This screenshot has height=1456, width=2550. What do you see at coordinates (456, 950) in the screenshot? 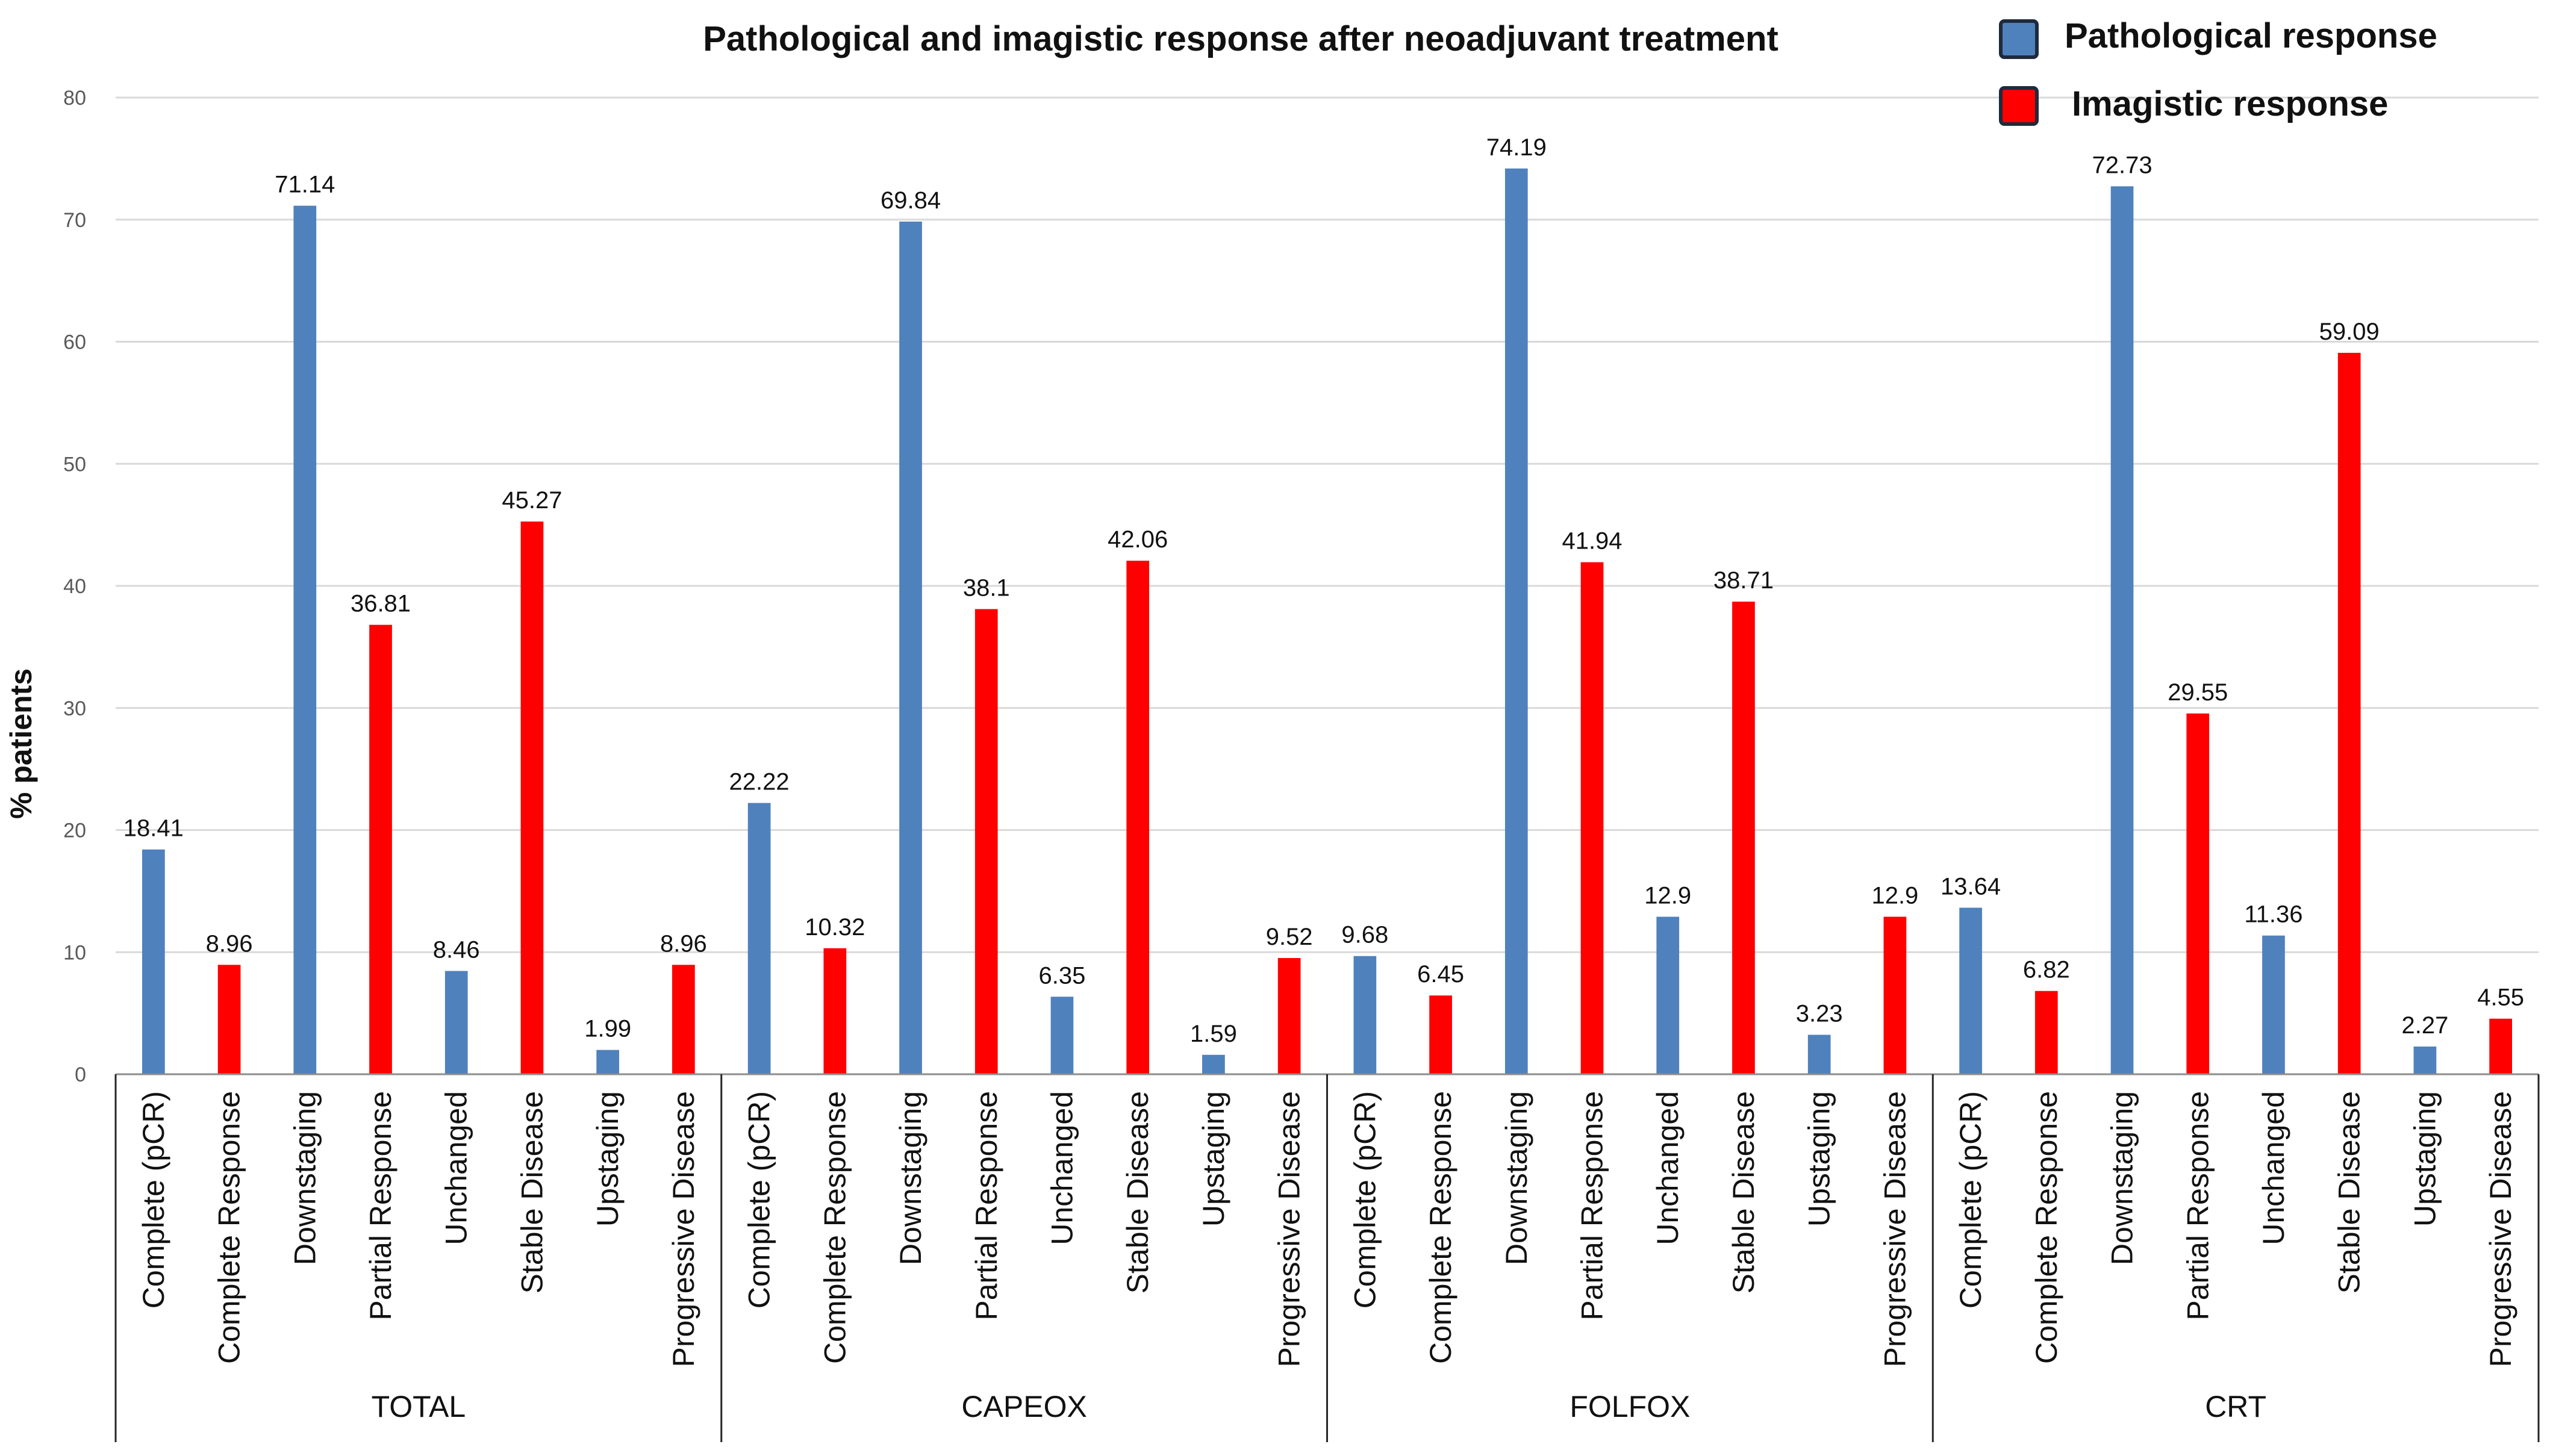
I see `data-label: 8.46` at bounding box center [456, 950].